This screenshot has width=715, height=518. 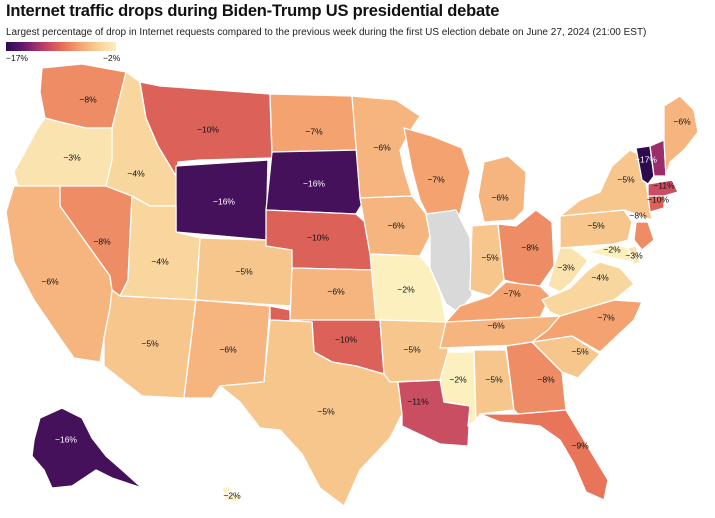 I want to click on state-label-ne: −10%, so click(x=318, y=237).